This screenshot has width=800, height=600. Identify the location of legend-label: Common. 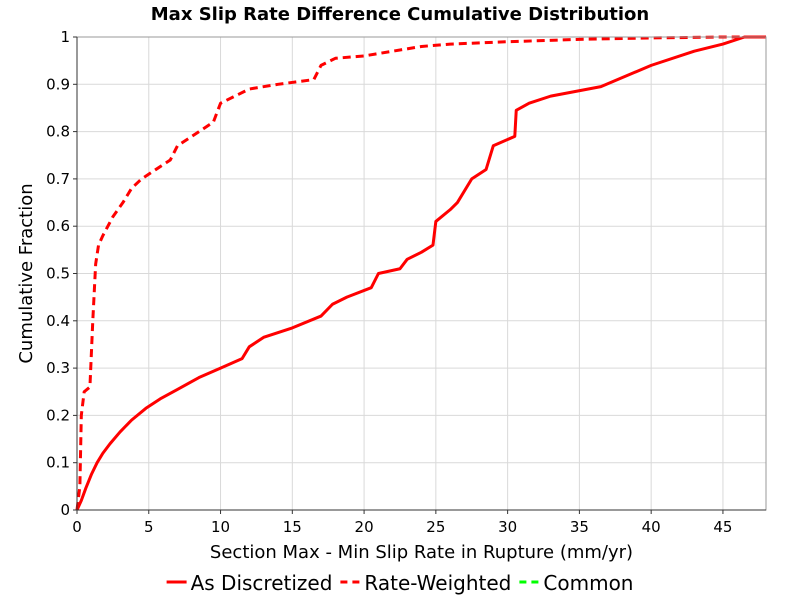
(588, 583).